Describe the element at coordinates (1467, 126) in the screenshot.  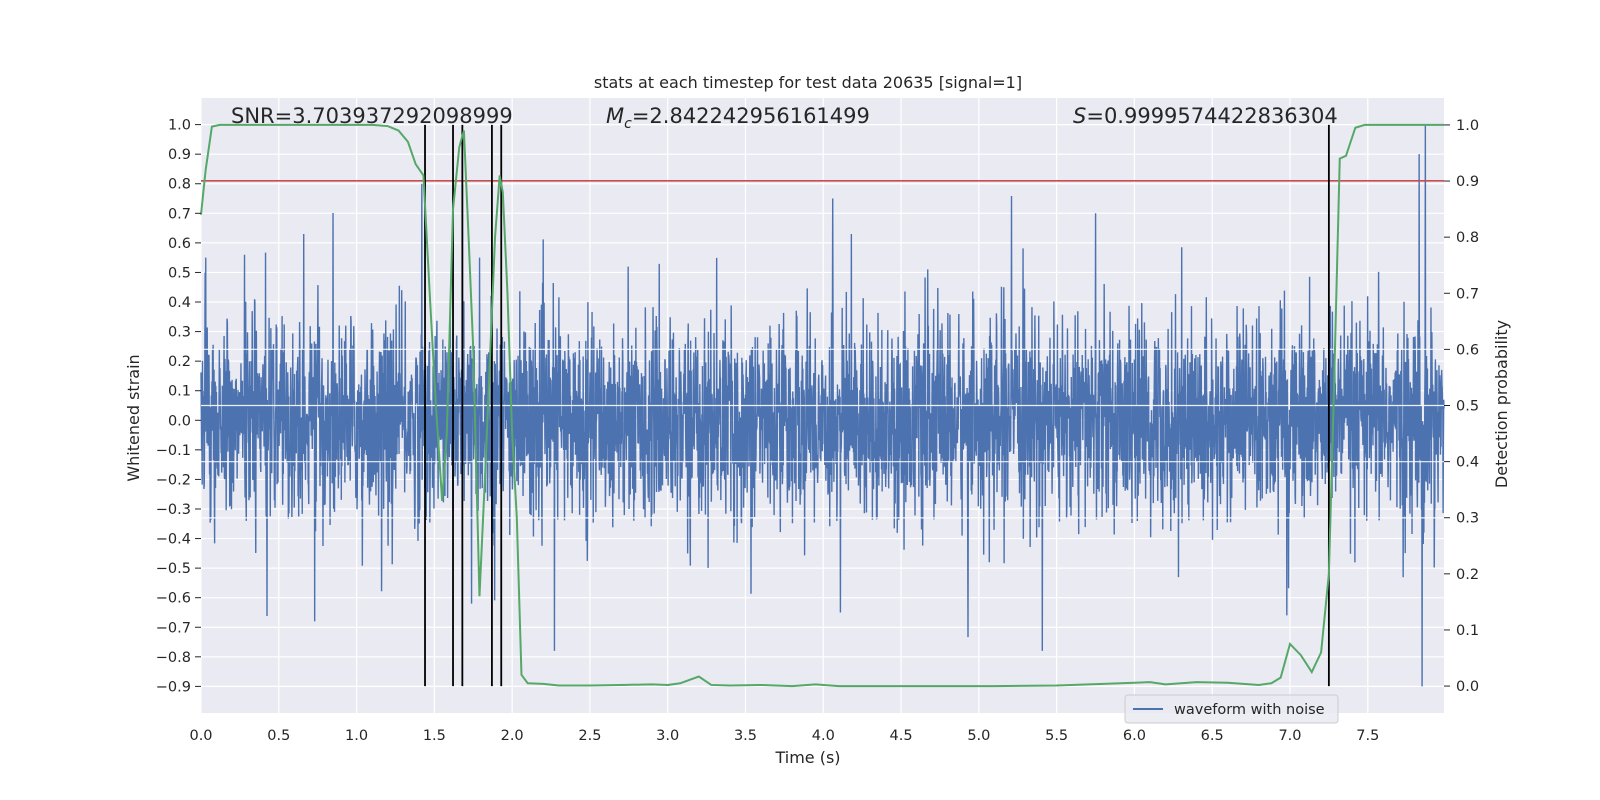
I see `y2-tick-label: 1.0` at that location.